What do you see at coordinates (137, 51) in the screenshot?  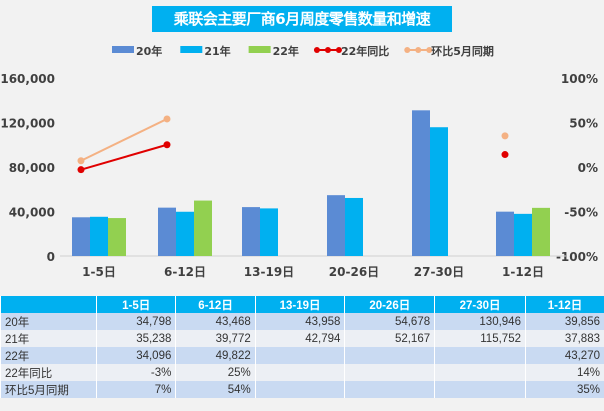 I see `legend-item: 20年` at bounding box center [137, 51].